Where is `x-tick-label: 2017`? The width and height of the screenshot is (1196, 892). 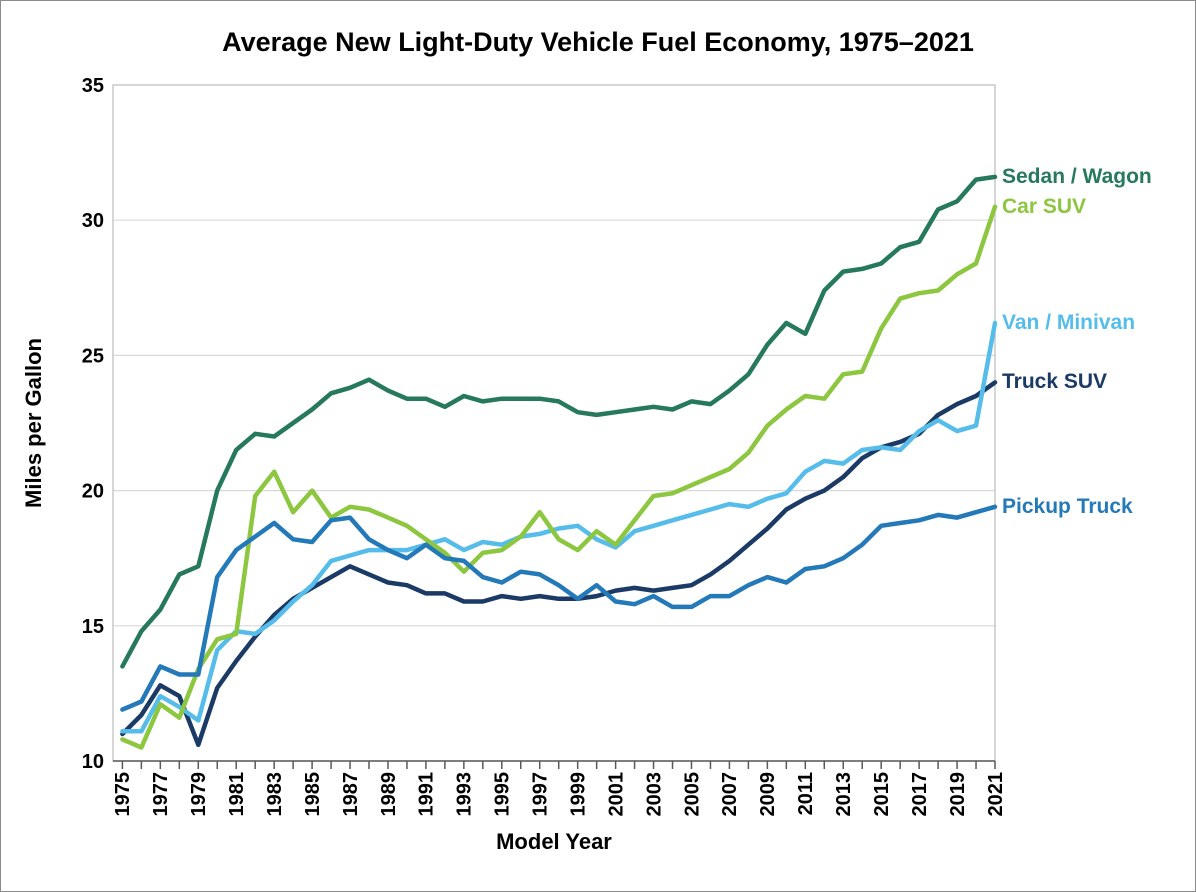 x-tick-label: 2017 is located at coordinates (920, 794).